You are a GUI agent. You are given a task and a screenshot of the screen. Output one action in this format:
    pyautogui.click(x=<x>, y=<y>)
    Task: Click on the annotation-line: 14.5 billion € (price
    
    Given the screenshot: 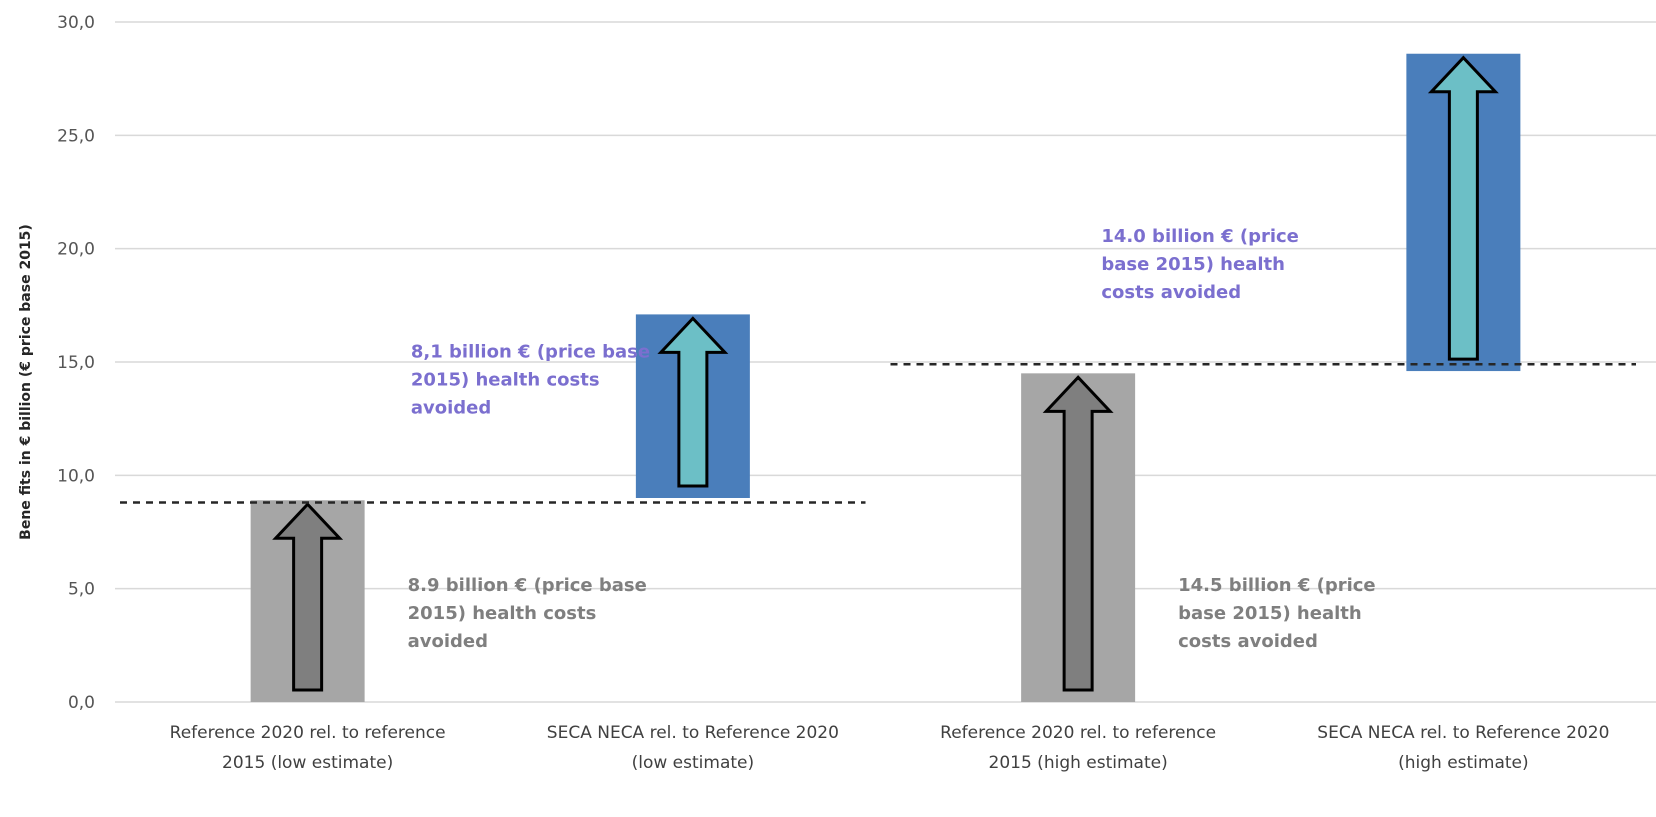 What is the action you would take?
    pyautogui.click(x=1277, y=585)
    